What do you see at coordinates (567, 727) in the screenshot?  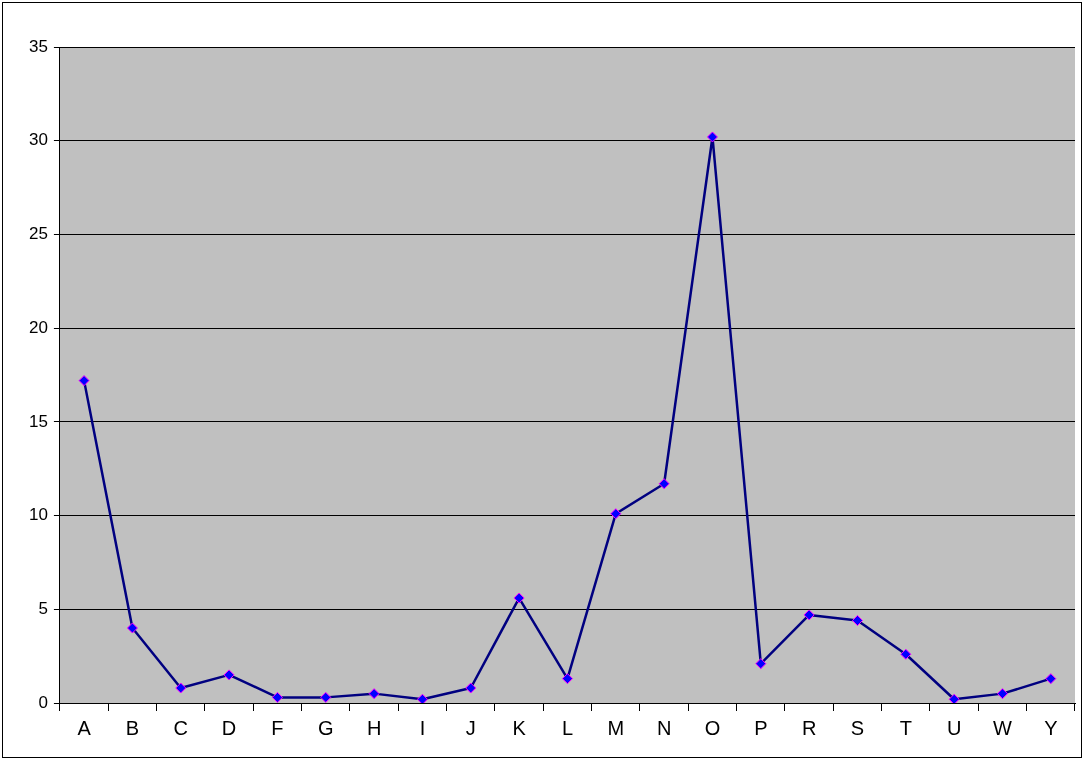 I see `x-tick-label: L` at bounding box center [567, 727].